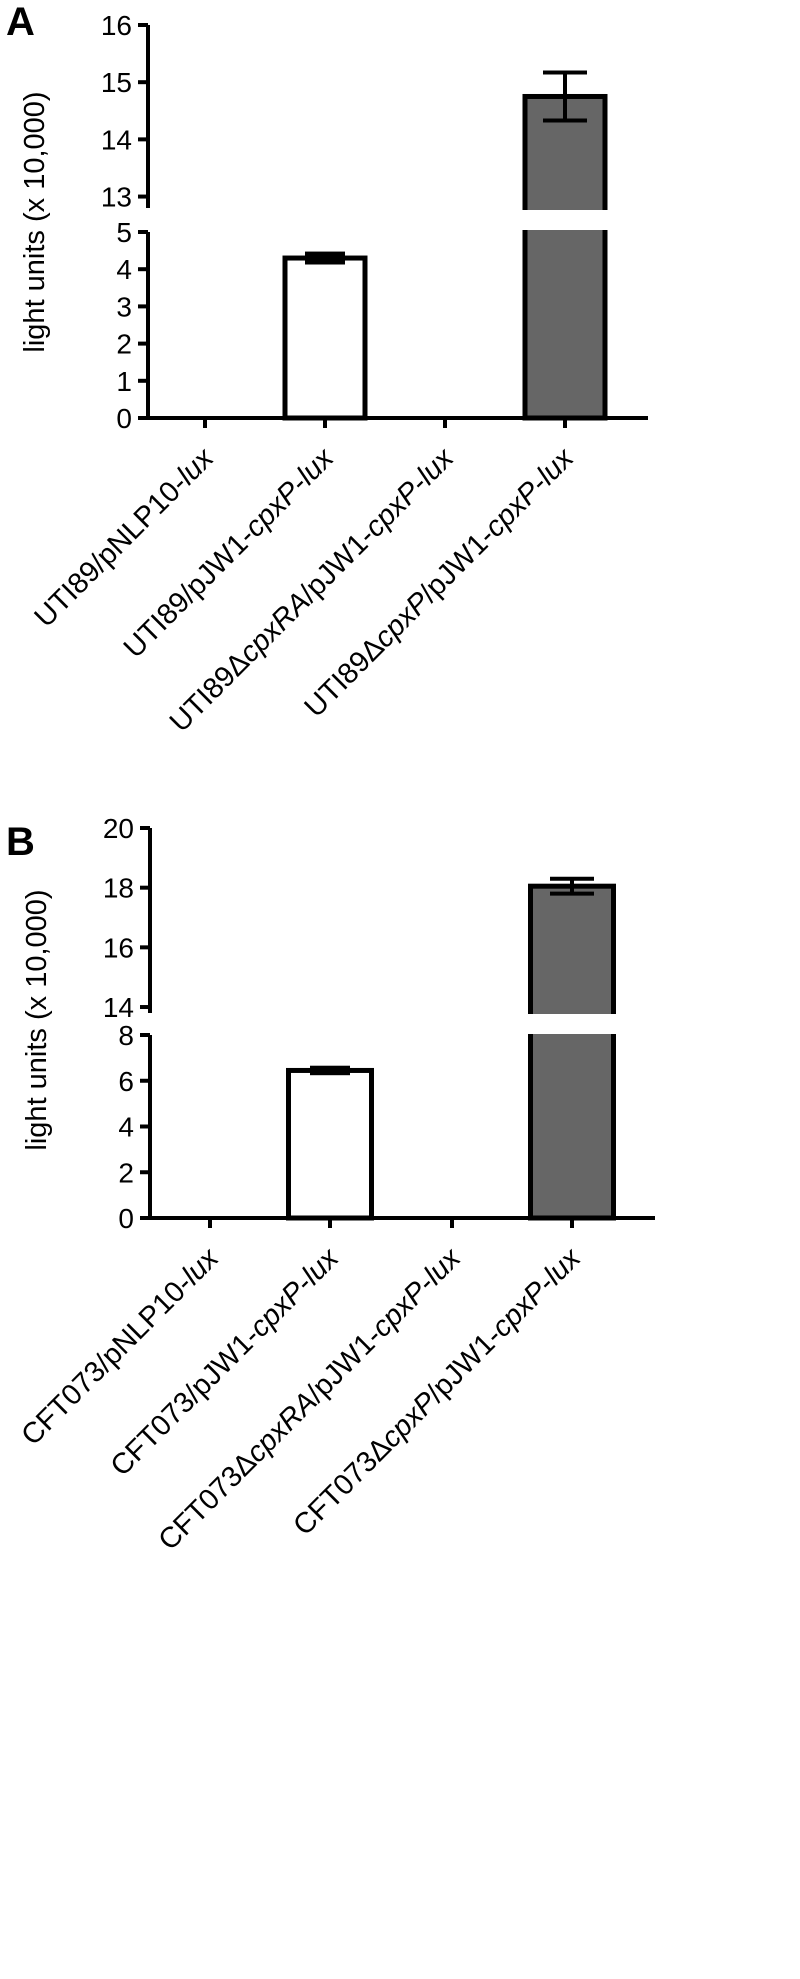 The height and width of the screenshot is (1979, 800). Describe the element at coordinates (126, 1035) in the screenshot. I see `y-tick-label: 8` at that location.